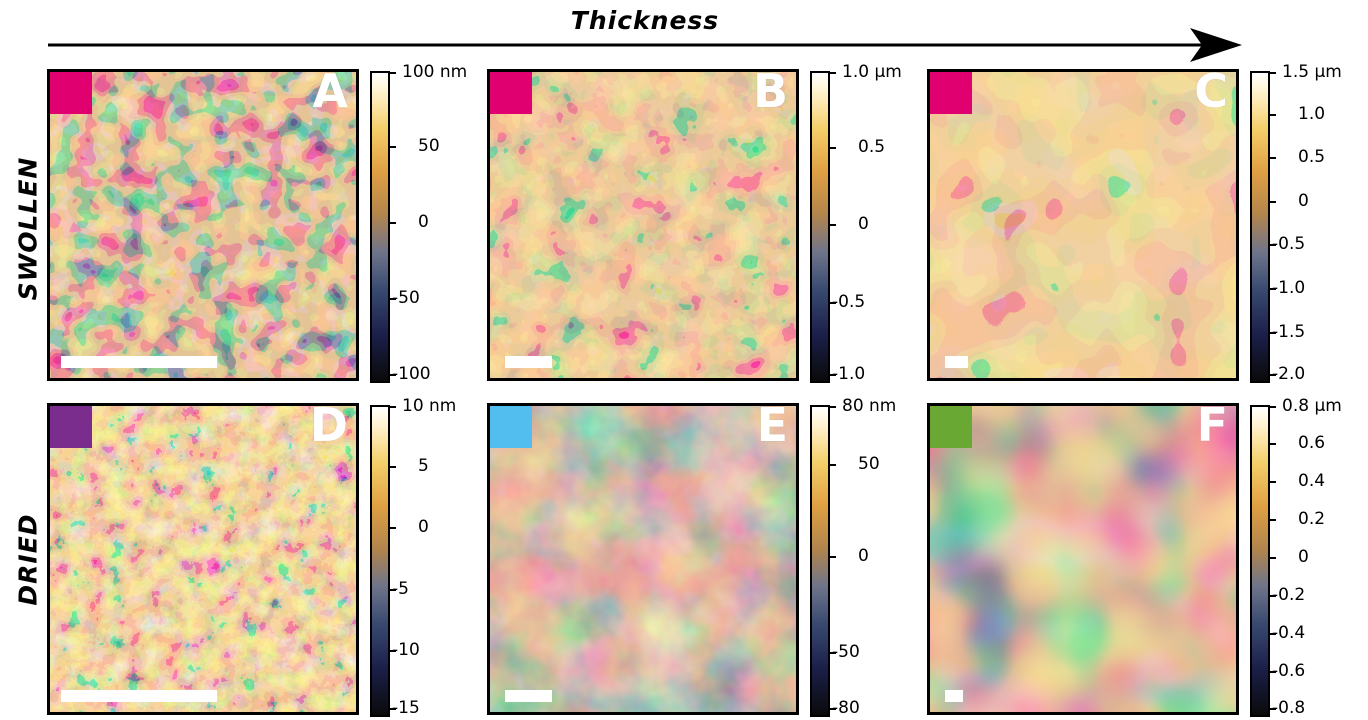 This screenshot has width=1368, height=720. Describe the element at coordinates (528, 362) in the screenshot. I see `scale-bar-b` at that location.